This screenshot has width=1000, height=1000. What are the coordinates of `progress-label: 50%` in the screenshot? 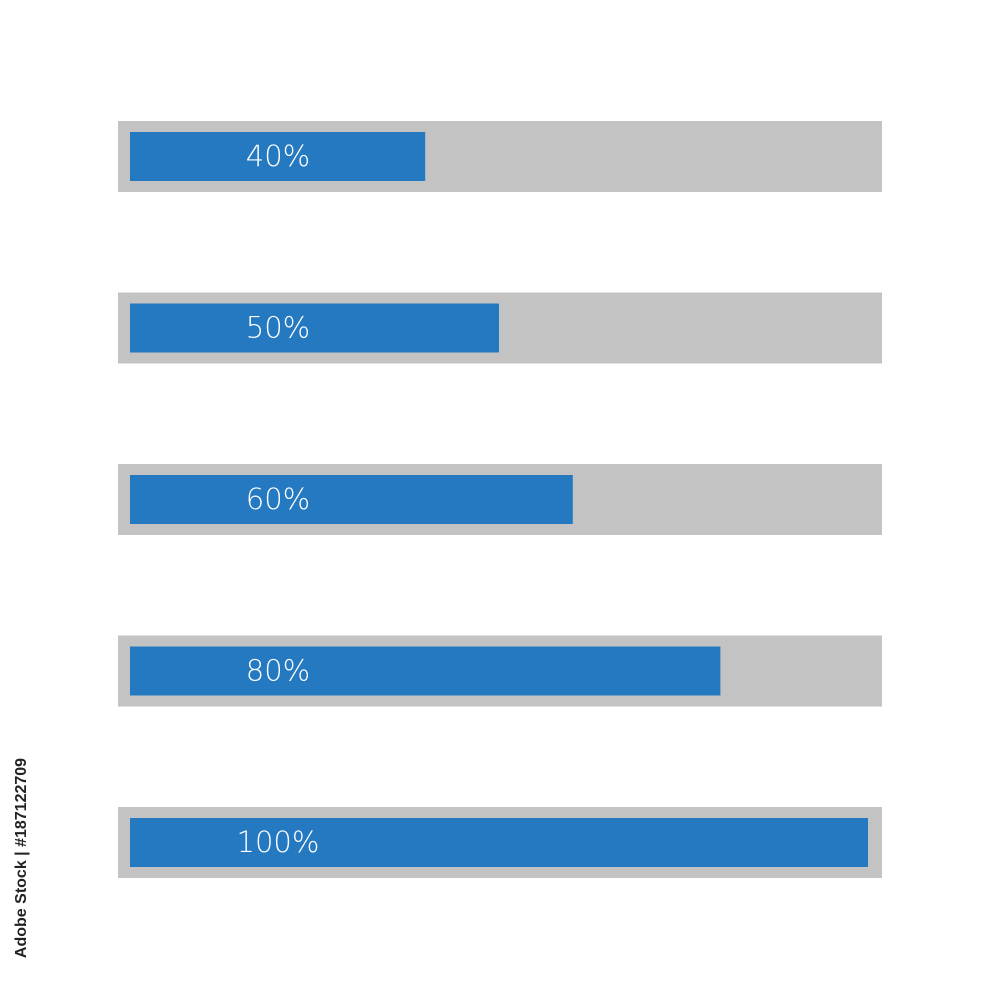 It's located at (278, 328).